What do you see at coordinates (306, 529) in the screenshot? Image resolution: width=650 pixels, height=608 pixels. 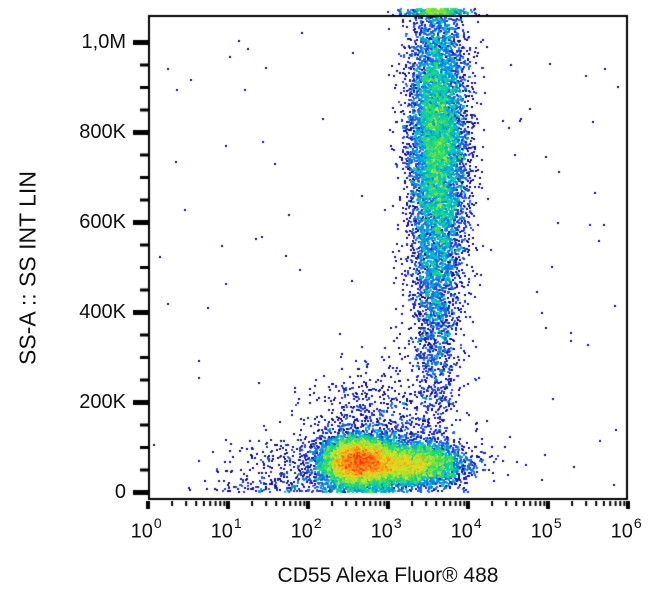 I see `x-tick-label-10e2: 10²` at bounding box center [306, 529].